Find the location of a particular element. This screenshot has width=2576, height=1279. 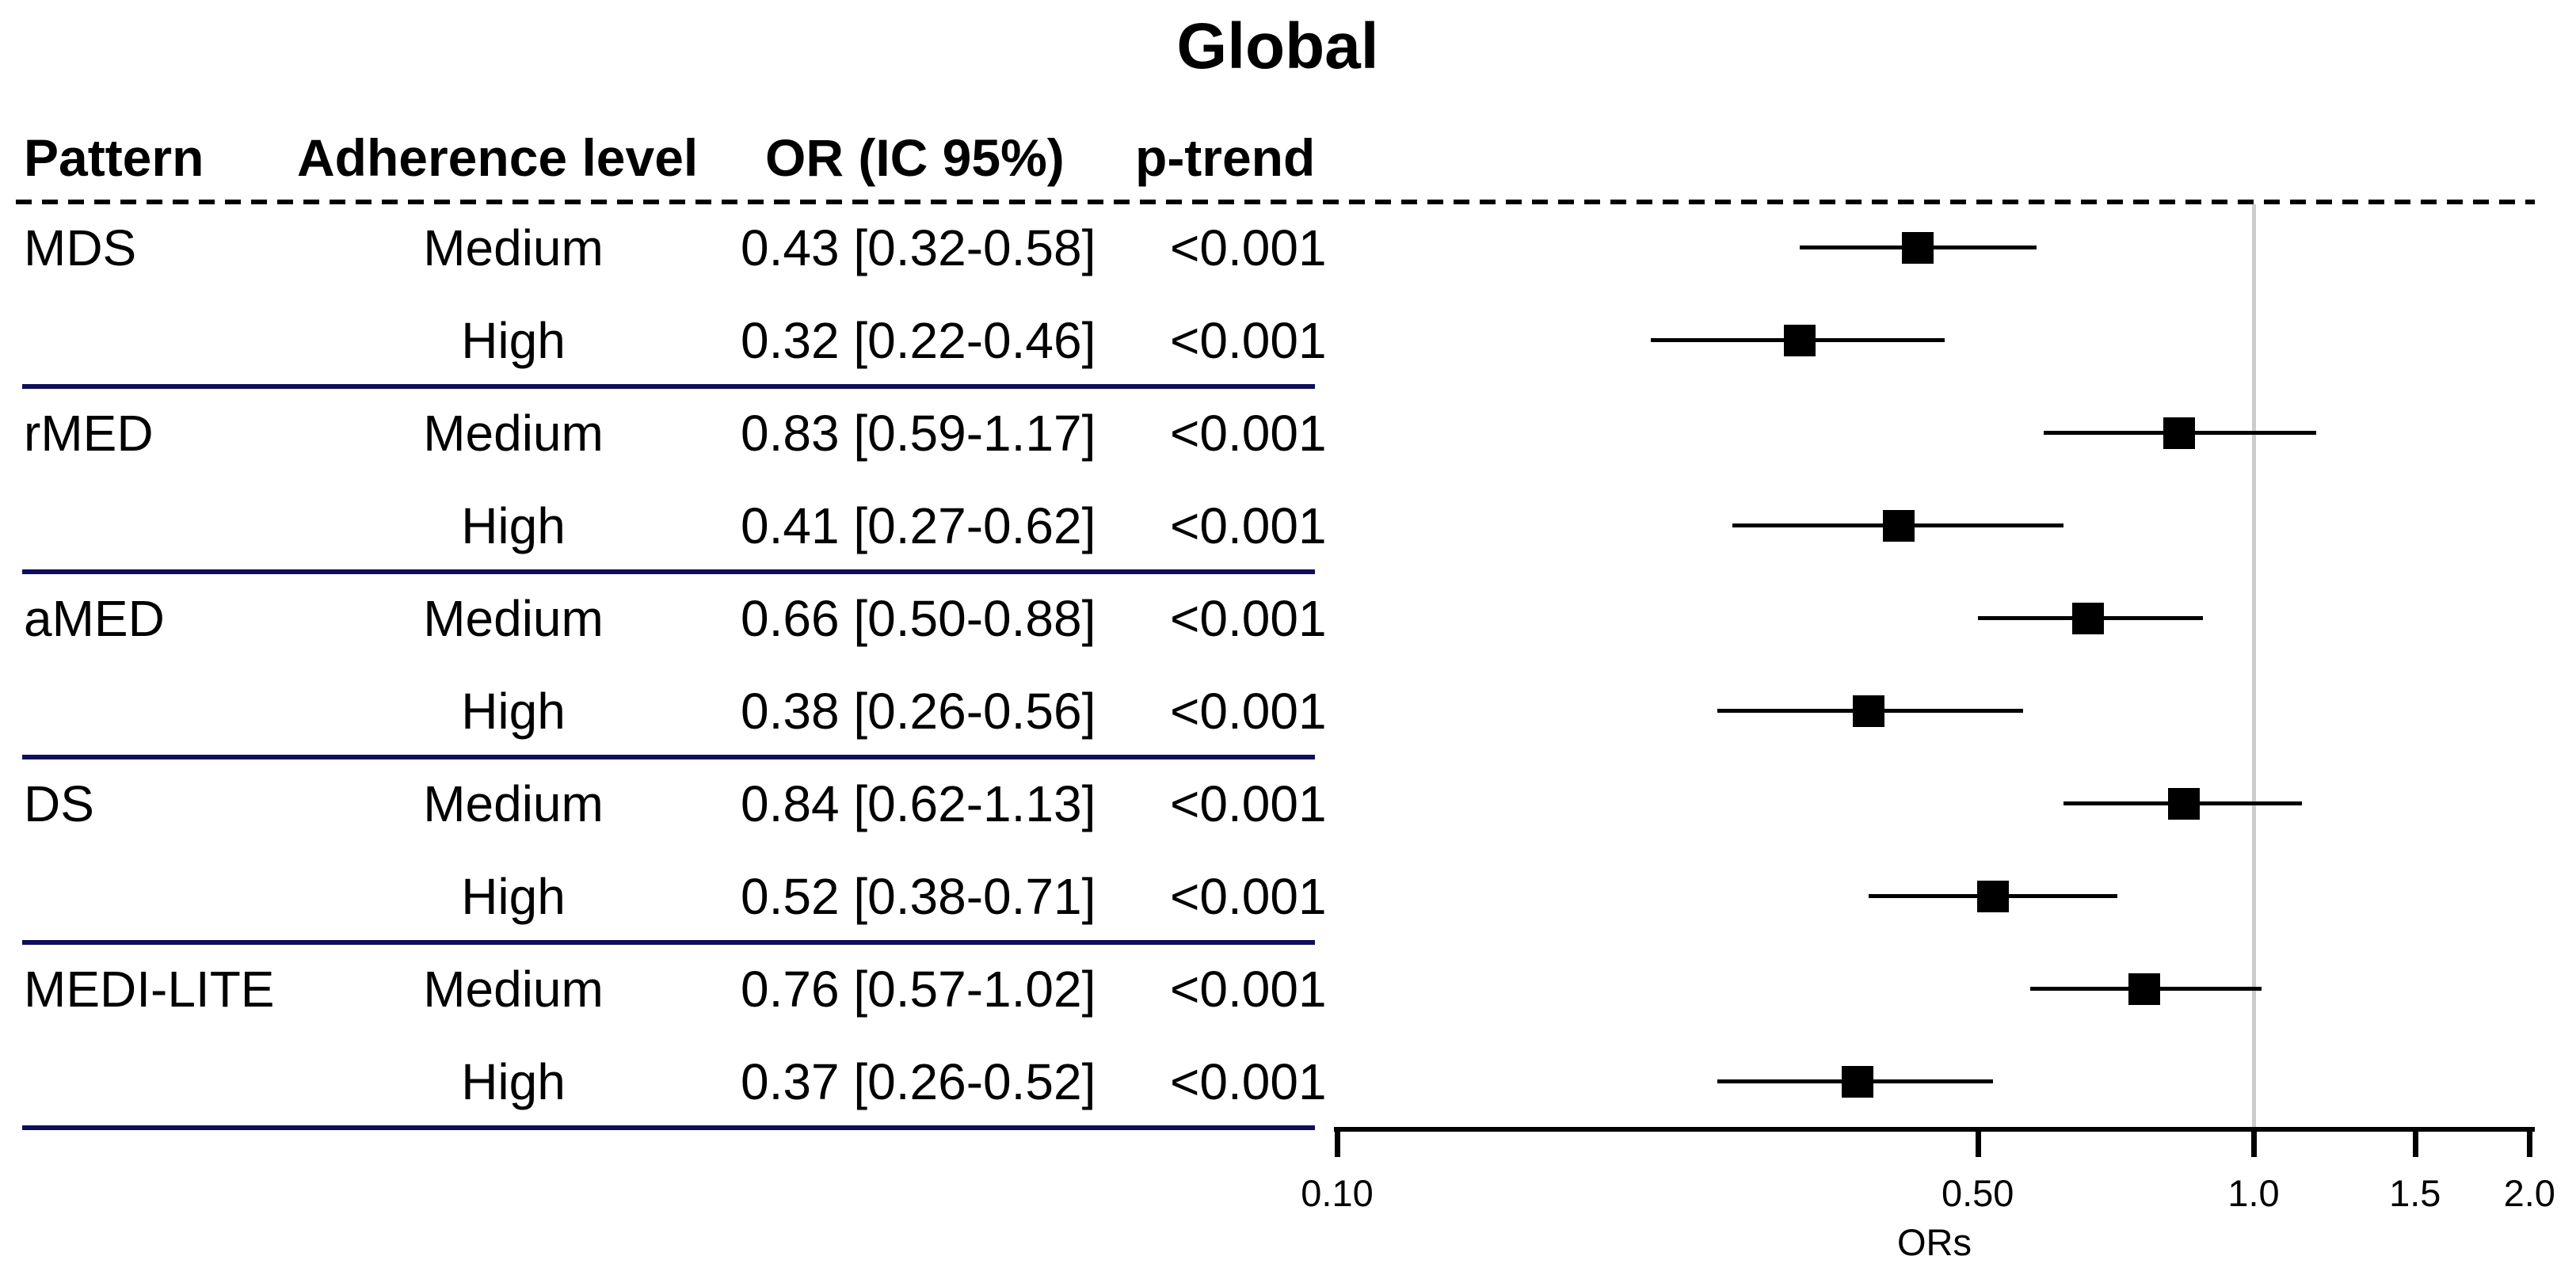

pattern-cell: MEDI-LITE is located at coordinates (149, 989).